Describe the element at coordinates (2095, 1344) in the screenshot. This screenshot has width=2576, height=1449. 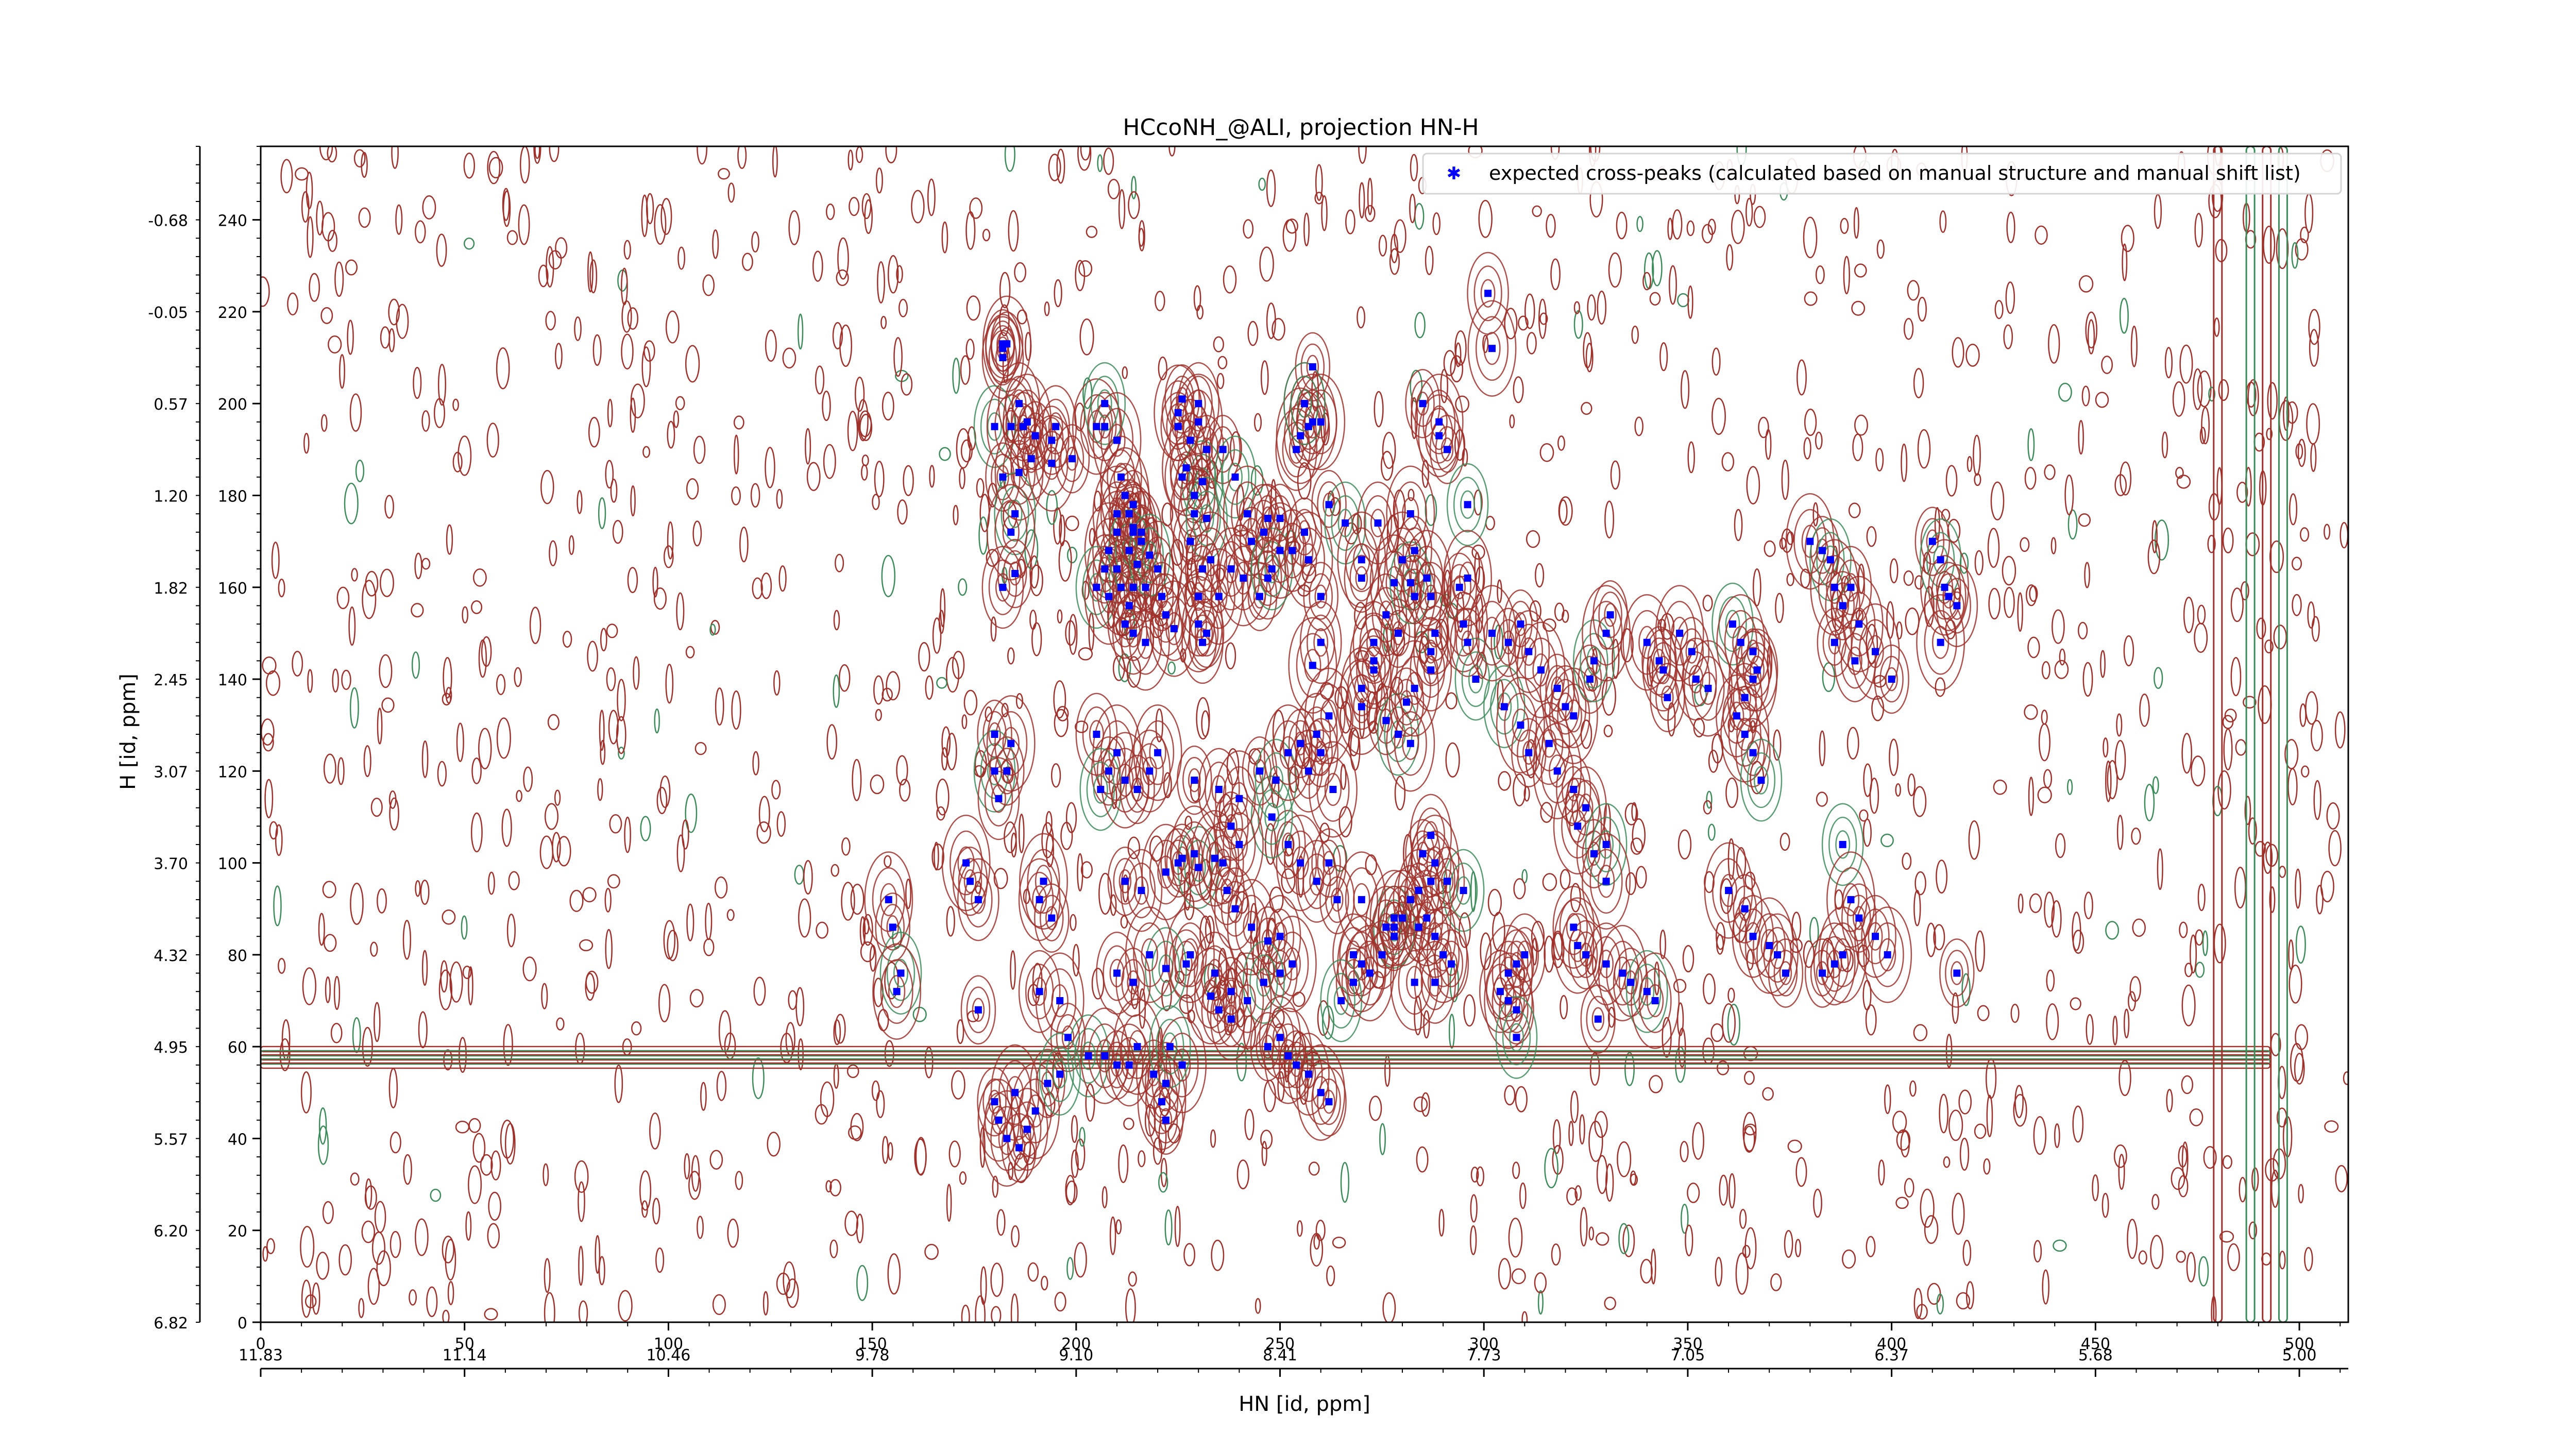
I see `x-tick-label-index: 450` at that location.